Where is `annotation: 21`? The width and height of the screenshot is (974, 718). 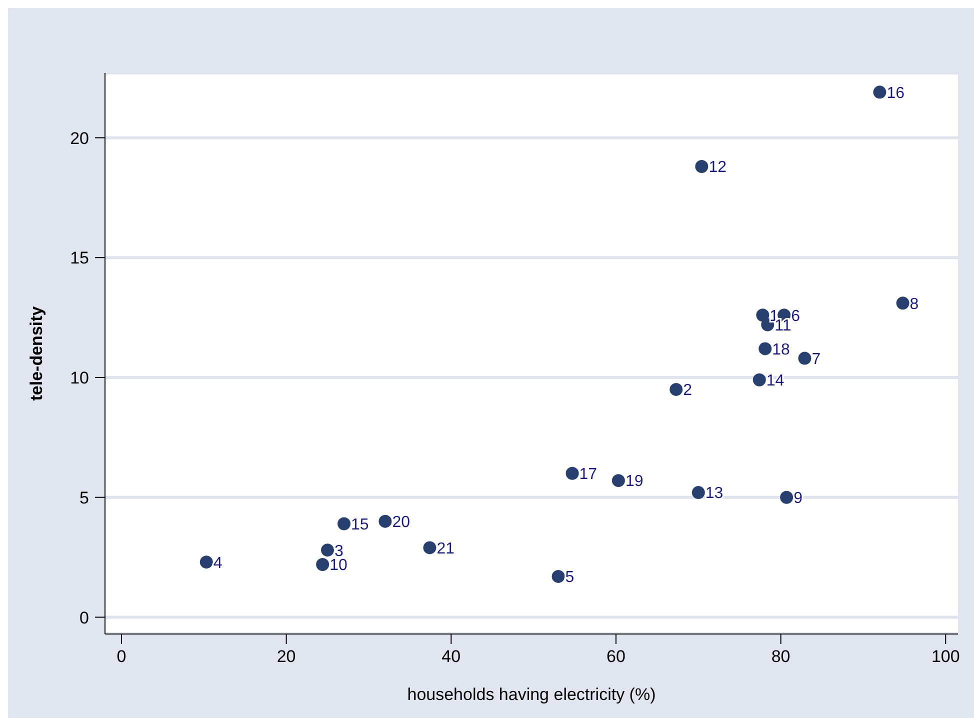
annotation: 21 is located at coordinates (445, 549).